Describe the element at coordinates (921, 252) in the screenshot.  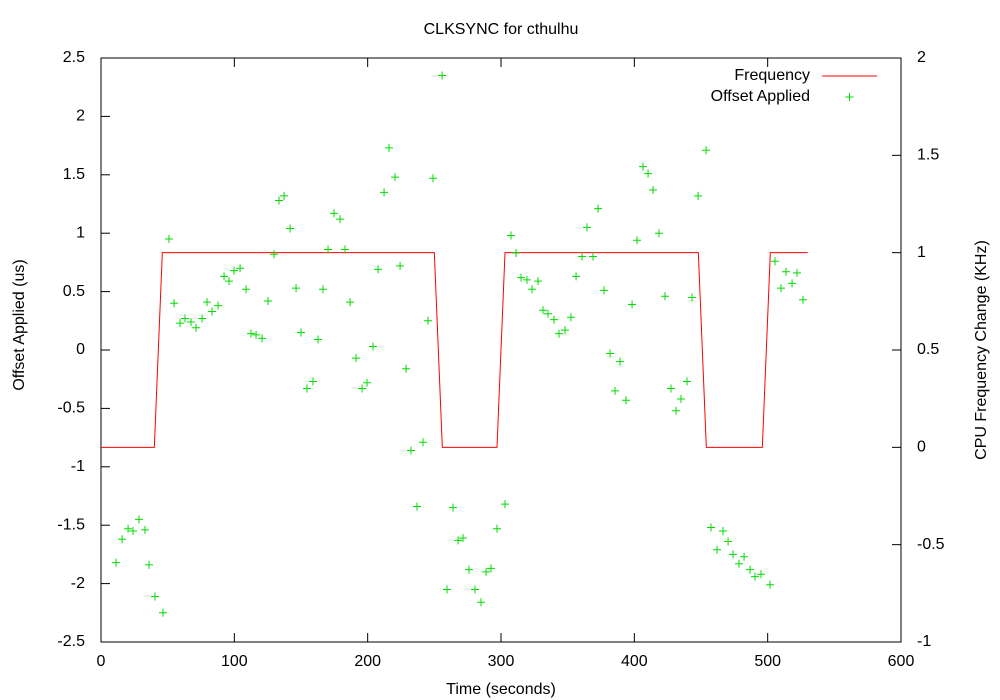
I see `y2-tick-label: 1` at that location.